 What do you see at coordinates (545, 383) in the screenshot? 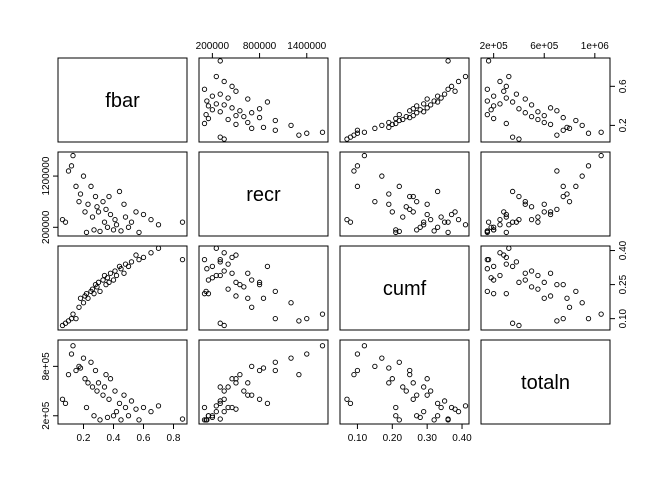
I see `variable-label: totaln` at bounding box center [545, 383].